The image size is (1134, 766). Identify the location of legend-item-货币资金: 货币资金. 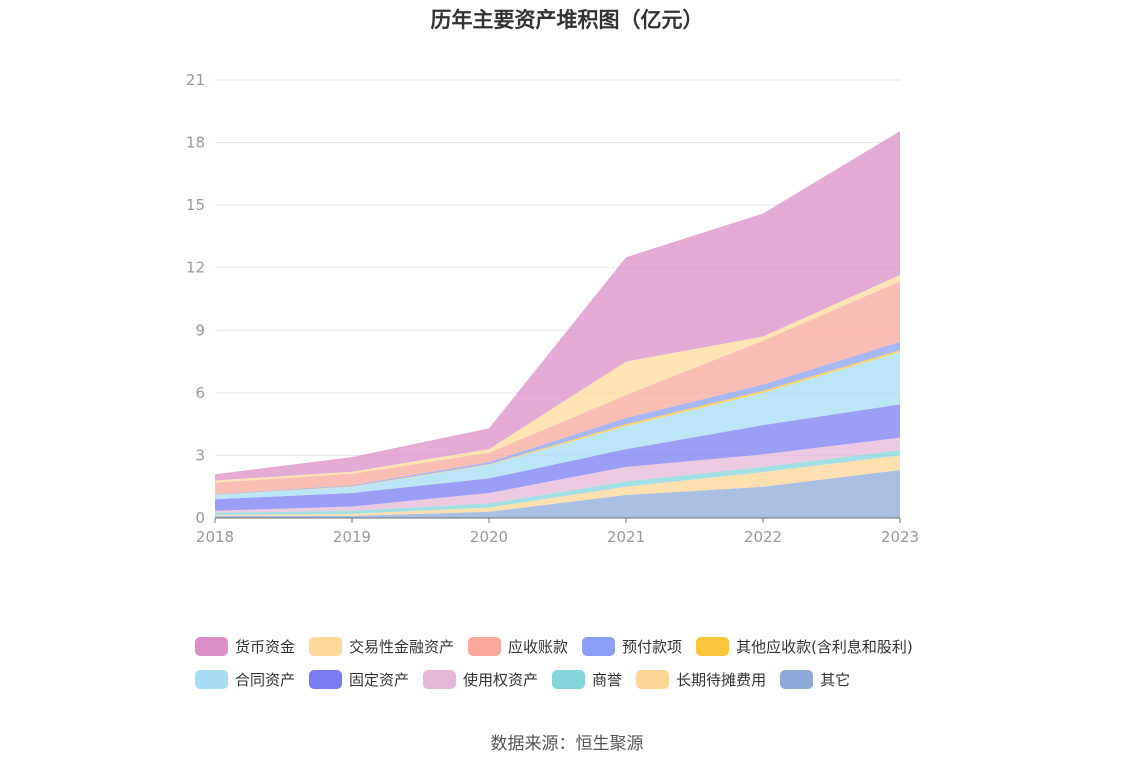
(245, 646).